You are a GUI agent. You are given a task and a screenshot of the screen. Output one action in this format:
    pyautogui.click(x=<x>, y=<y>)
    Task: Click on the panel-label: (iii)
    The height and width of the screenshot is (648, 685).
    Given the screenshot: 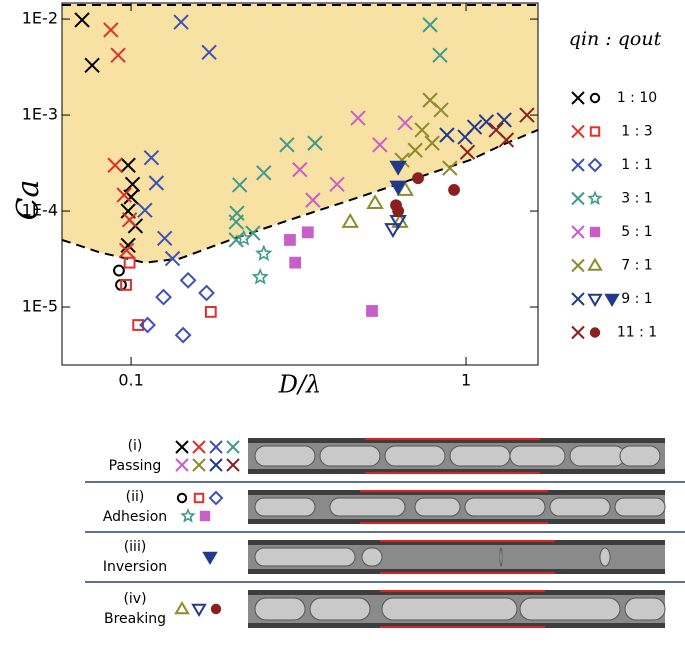 What is the action you would take?
    pyautogui.click(x=135, y=547)
    